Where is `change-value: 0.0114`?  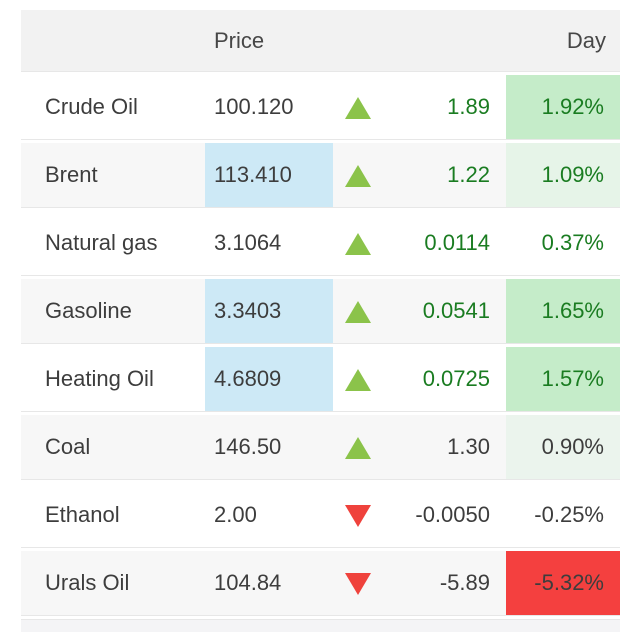
change-value: 0.0114 is located at coordinates (444, 243).